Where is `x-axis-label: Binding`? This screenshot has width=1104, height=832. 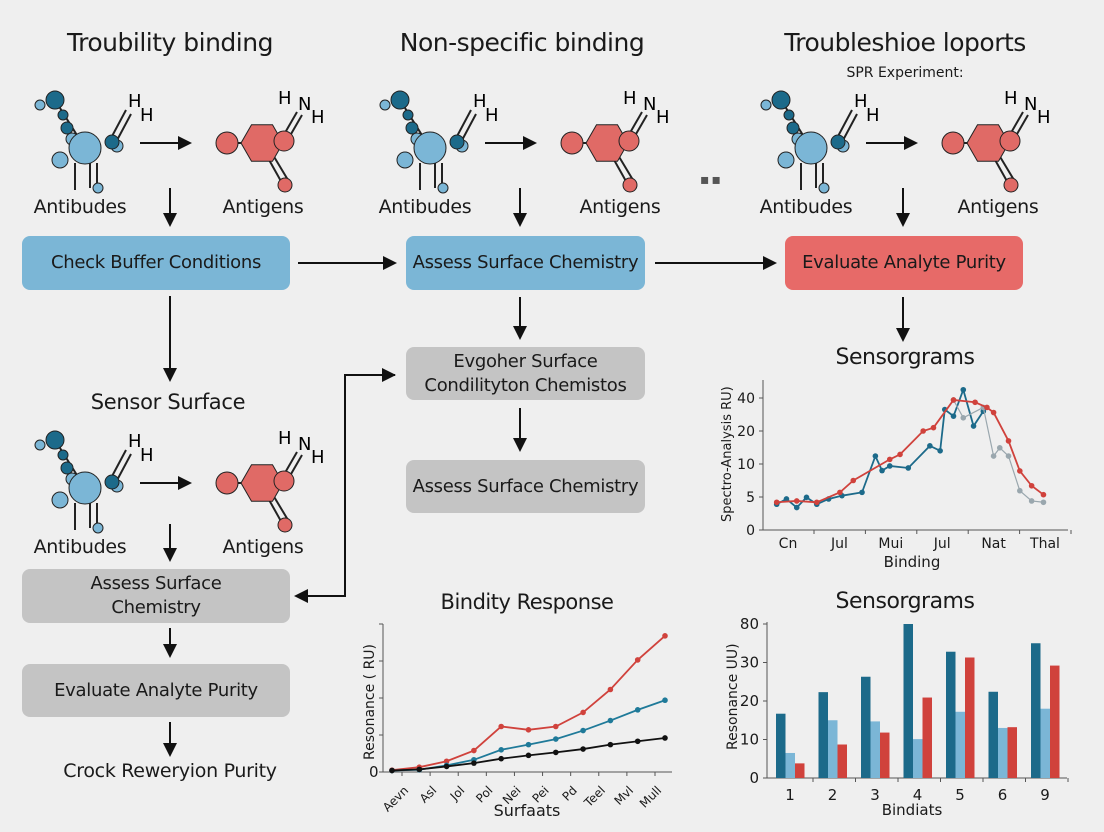 x-axis-label: Binding is located at coordinates (912, 562).